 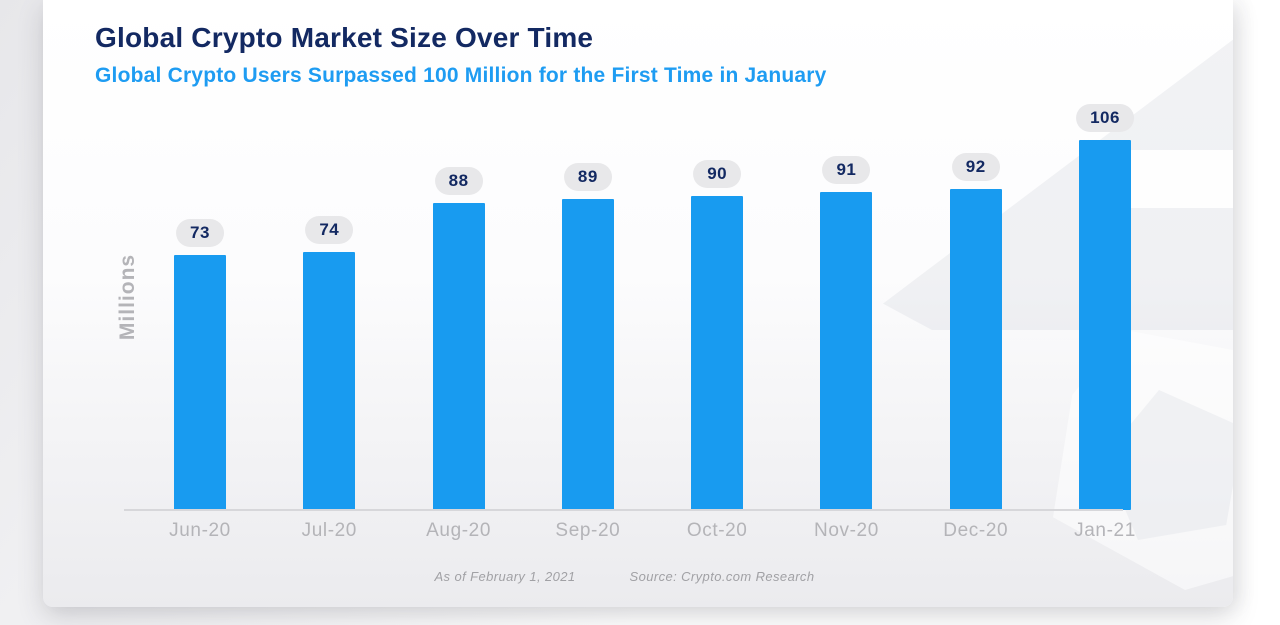 I want to click on value-badge: 88, so click(x=458, y=181).